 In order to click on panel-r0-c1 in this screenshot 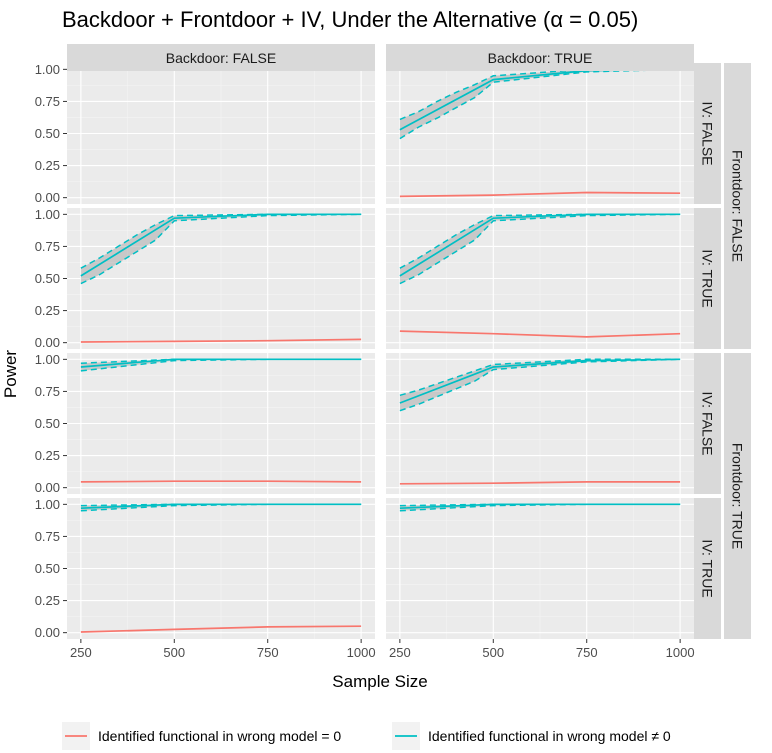, I will do `click(540, 133)`.